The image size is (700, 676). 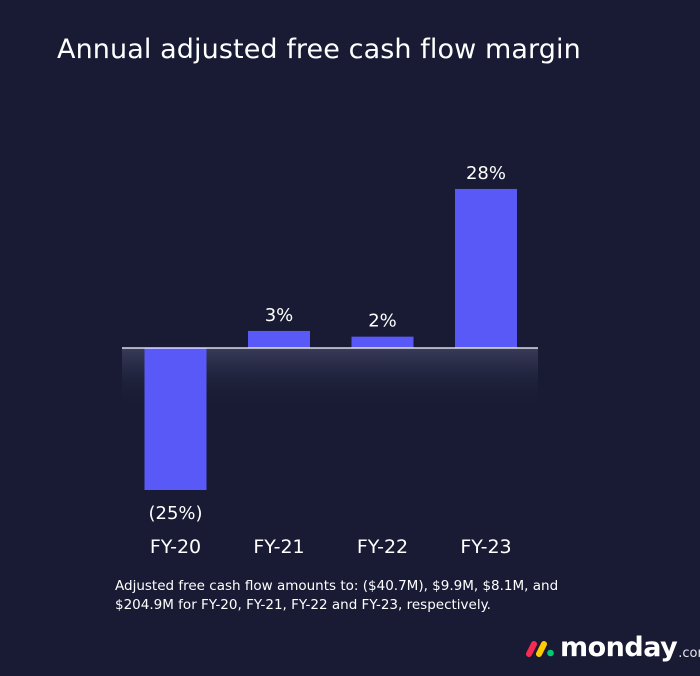 What do you see at coordinates (382, 547) in the screenshot?
I see `category-label-fy-22: FY-22` at bounding box center [382, 547].